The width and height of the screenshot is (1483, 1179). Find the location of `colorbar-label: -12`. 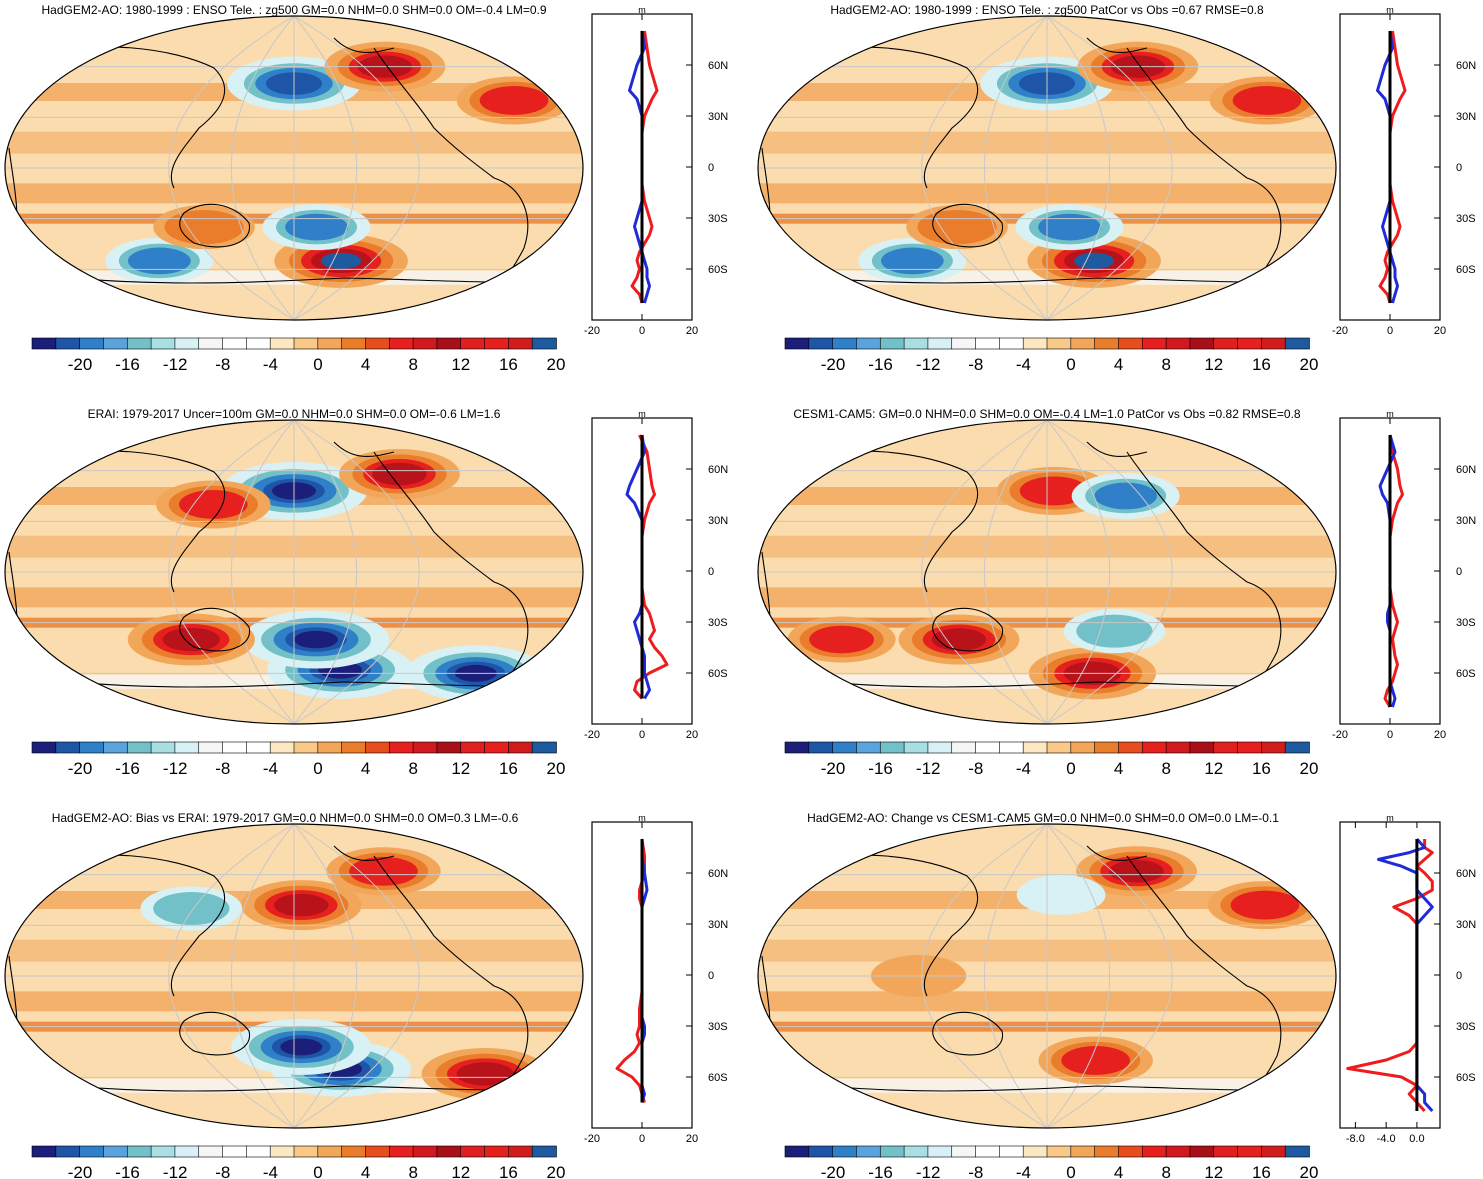

colorbar-label: -12 is located at coordinates (928, 364).